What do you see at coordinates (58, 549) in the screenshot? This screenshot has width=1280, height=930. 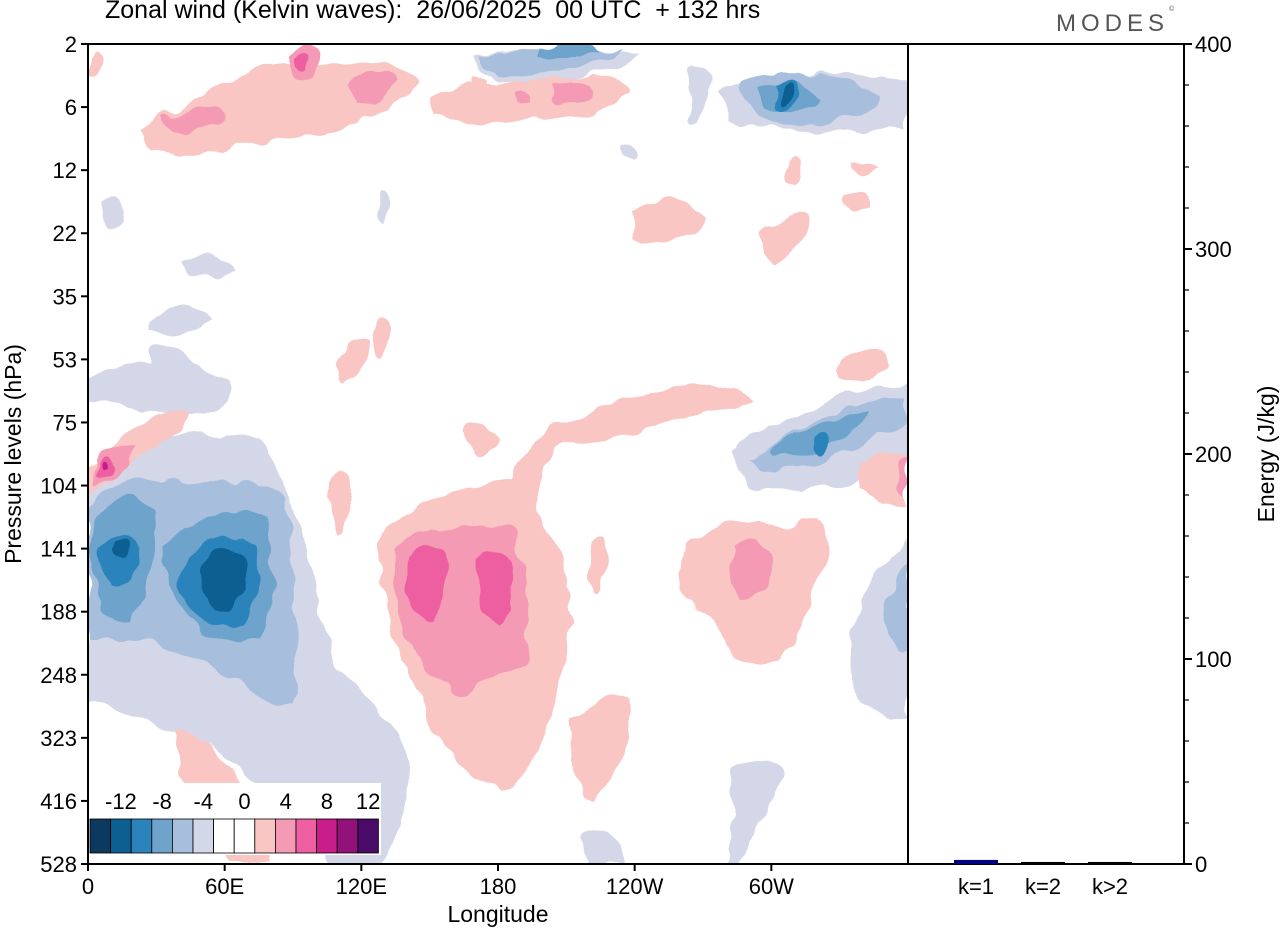 I see `y-tick-label: 141` at bounding box center [58, 549].